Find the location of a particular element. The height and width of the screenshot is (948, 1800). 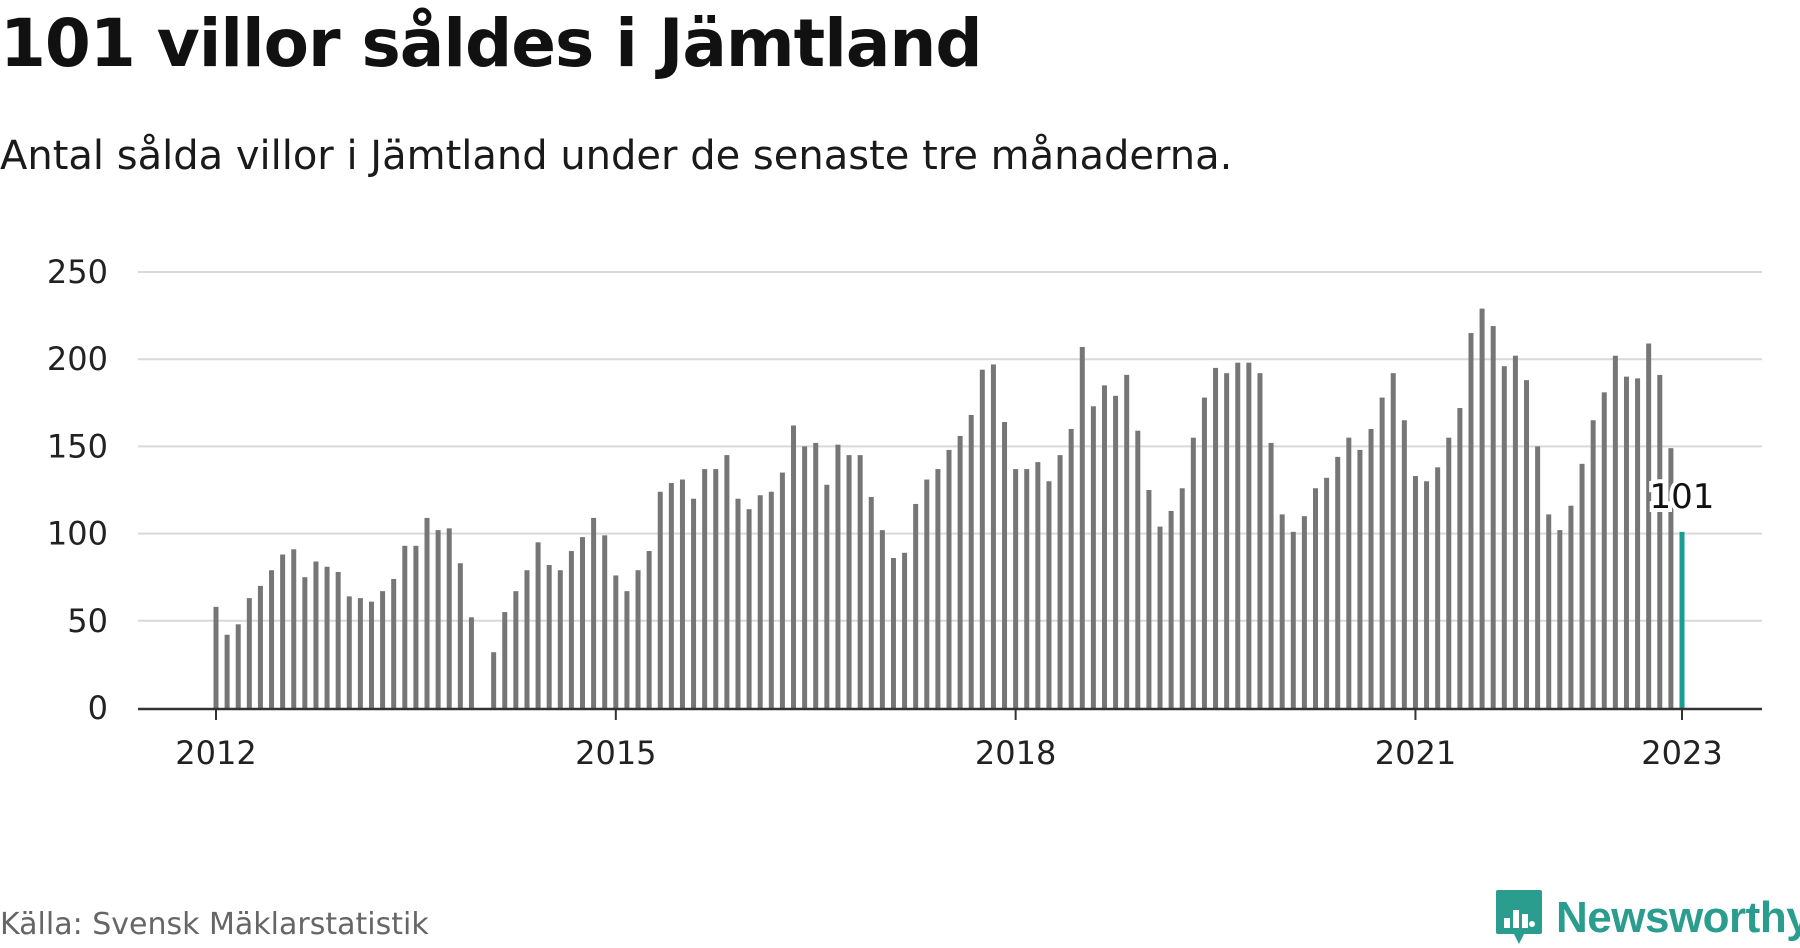

brand-name: Newsworthy is located at coordinates (1678, 917).